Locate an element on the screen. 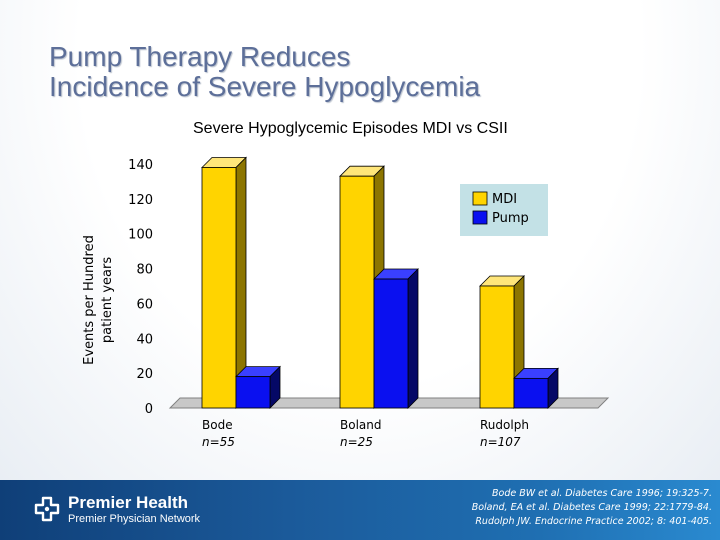 Image resolution: width=720 pixels, height=540 pixels. bar-mdi-bode is located at coordinates (219, 288).